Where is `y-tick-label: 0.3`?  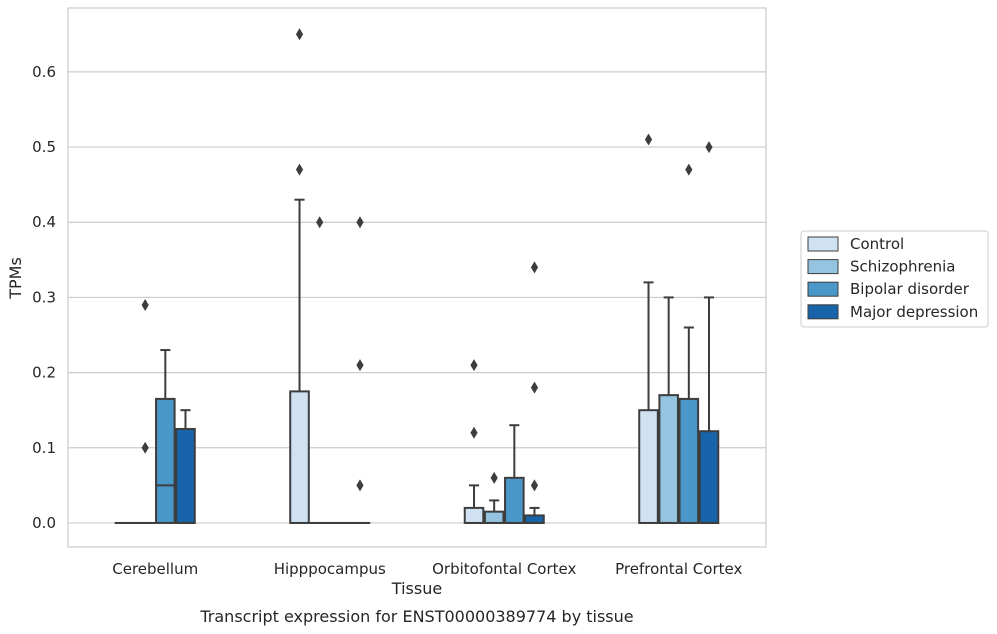 y-tick-label: 0.3 is located at coordinates (44, 297).